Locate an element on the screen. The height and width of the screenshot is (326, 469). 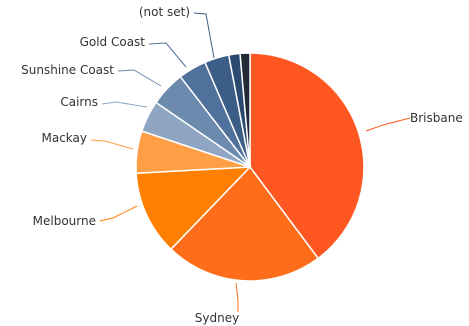
pie-connector-cairns is located at coordinates (124, 104).